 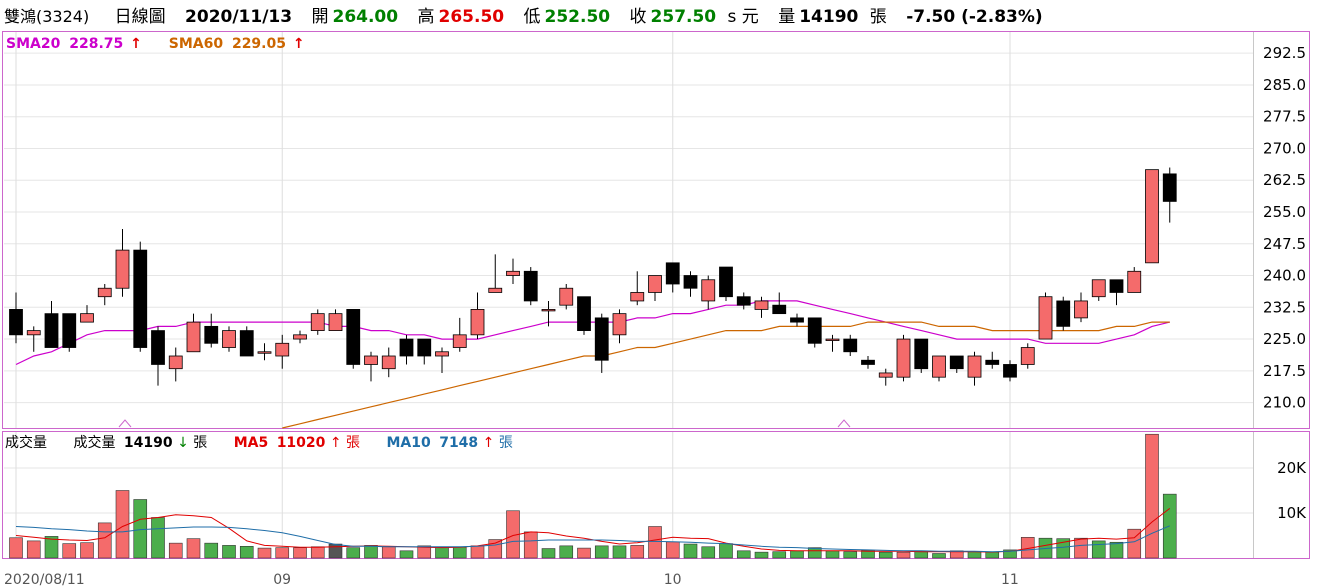 I want to click on sma20-label: SMA20, so click(x=33, y=44).